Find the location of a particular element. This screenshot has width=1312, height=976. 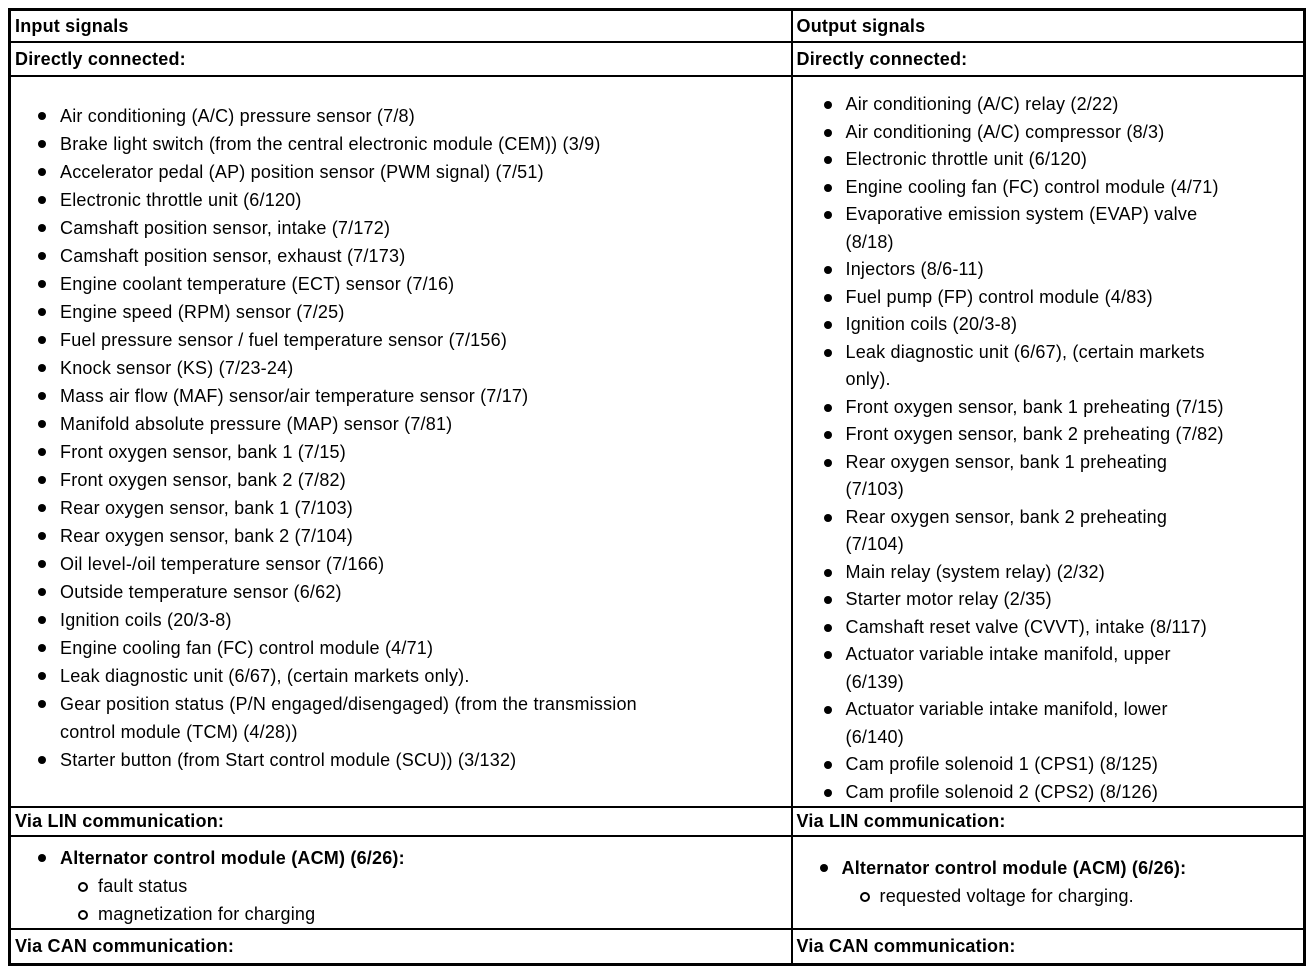

output-signal-item: Cam profile solenoid 1 (CPS1) (8/125) is located at coordinates (1060, 765).